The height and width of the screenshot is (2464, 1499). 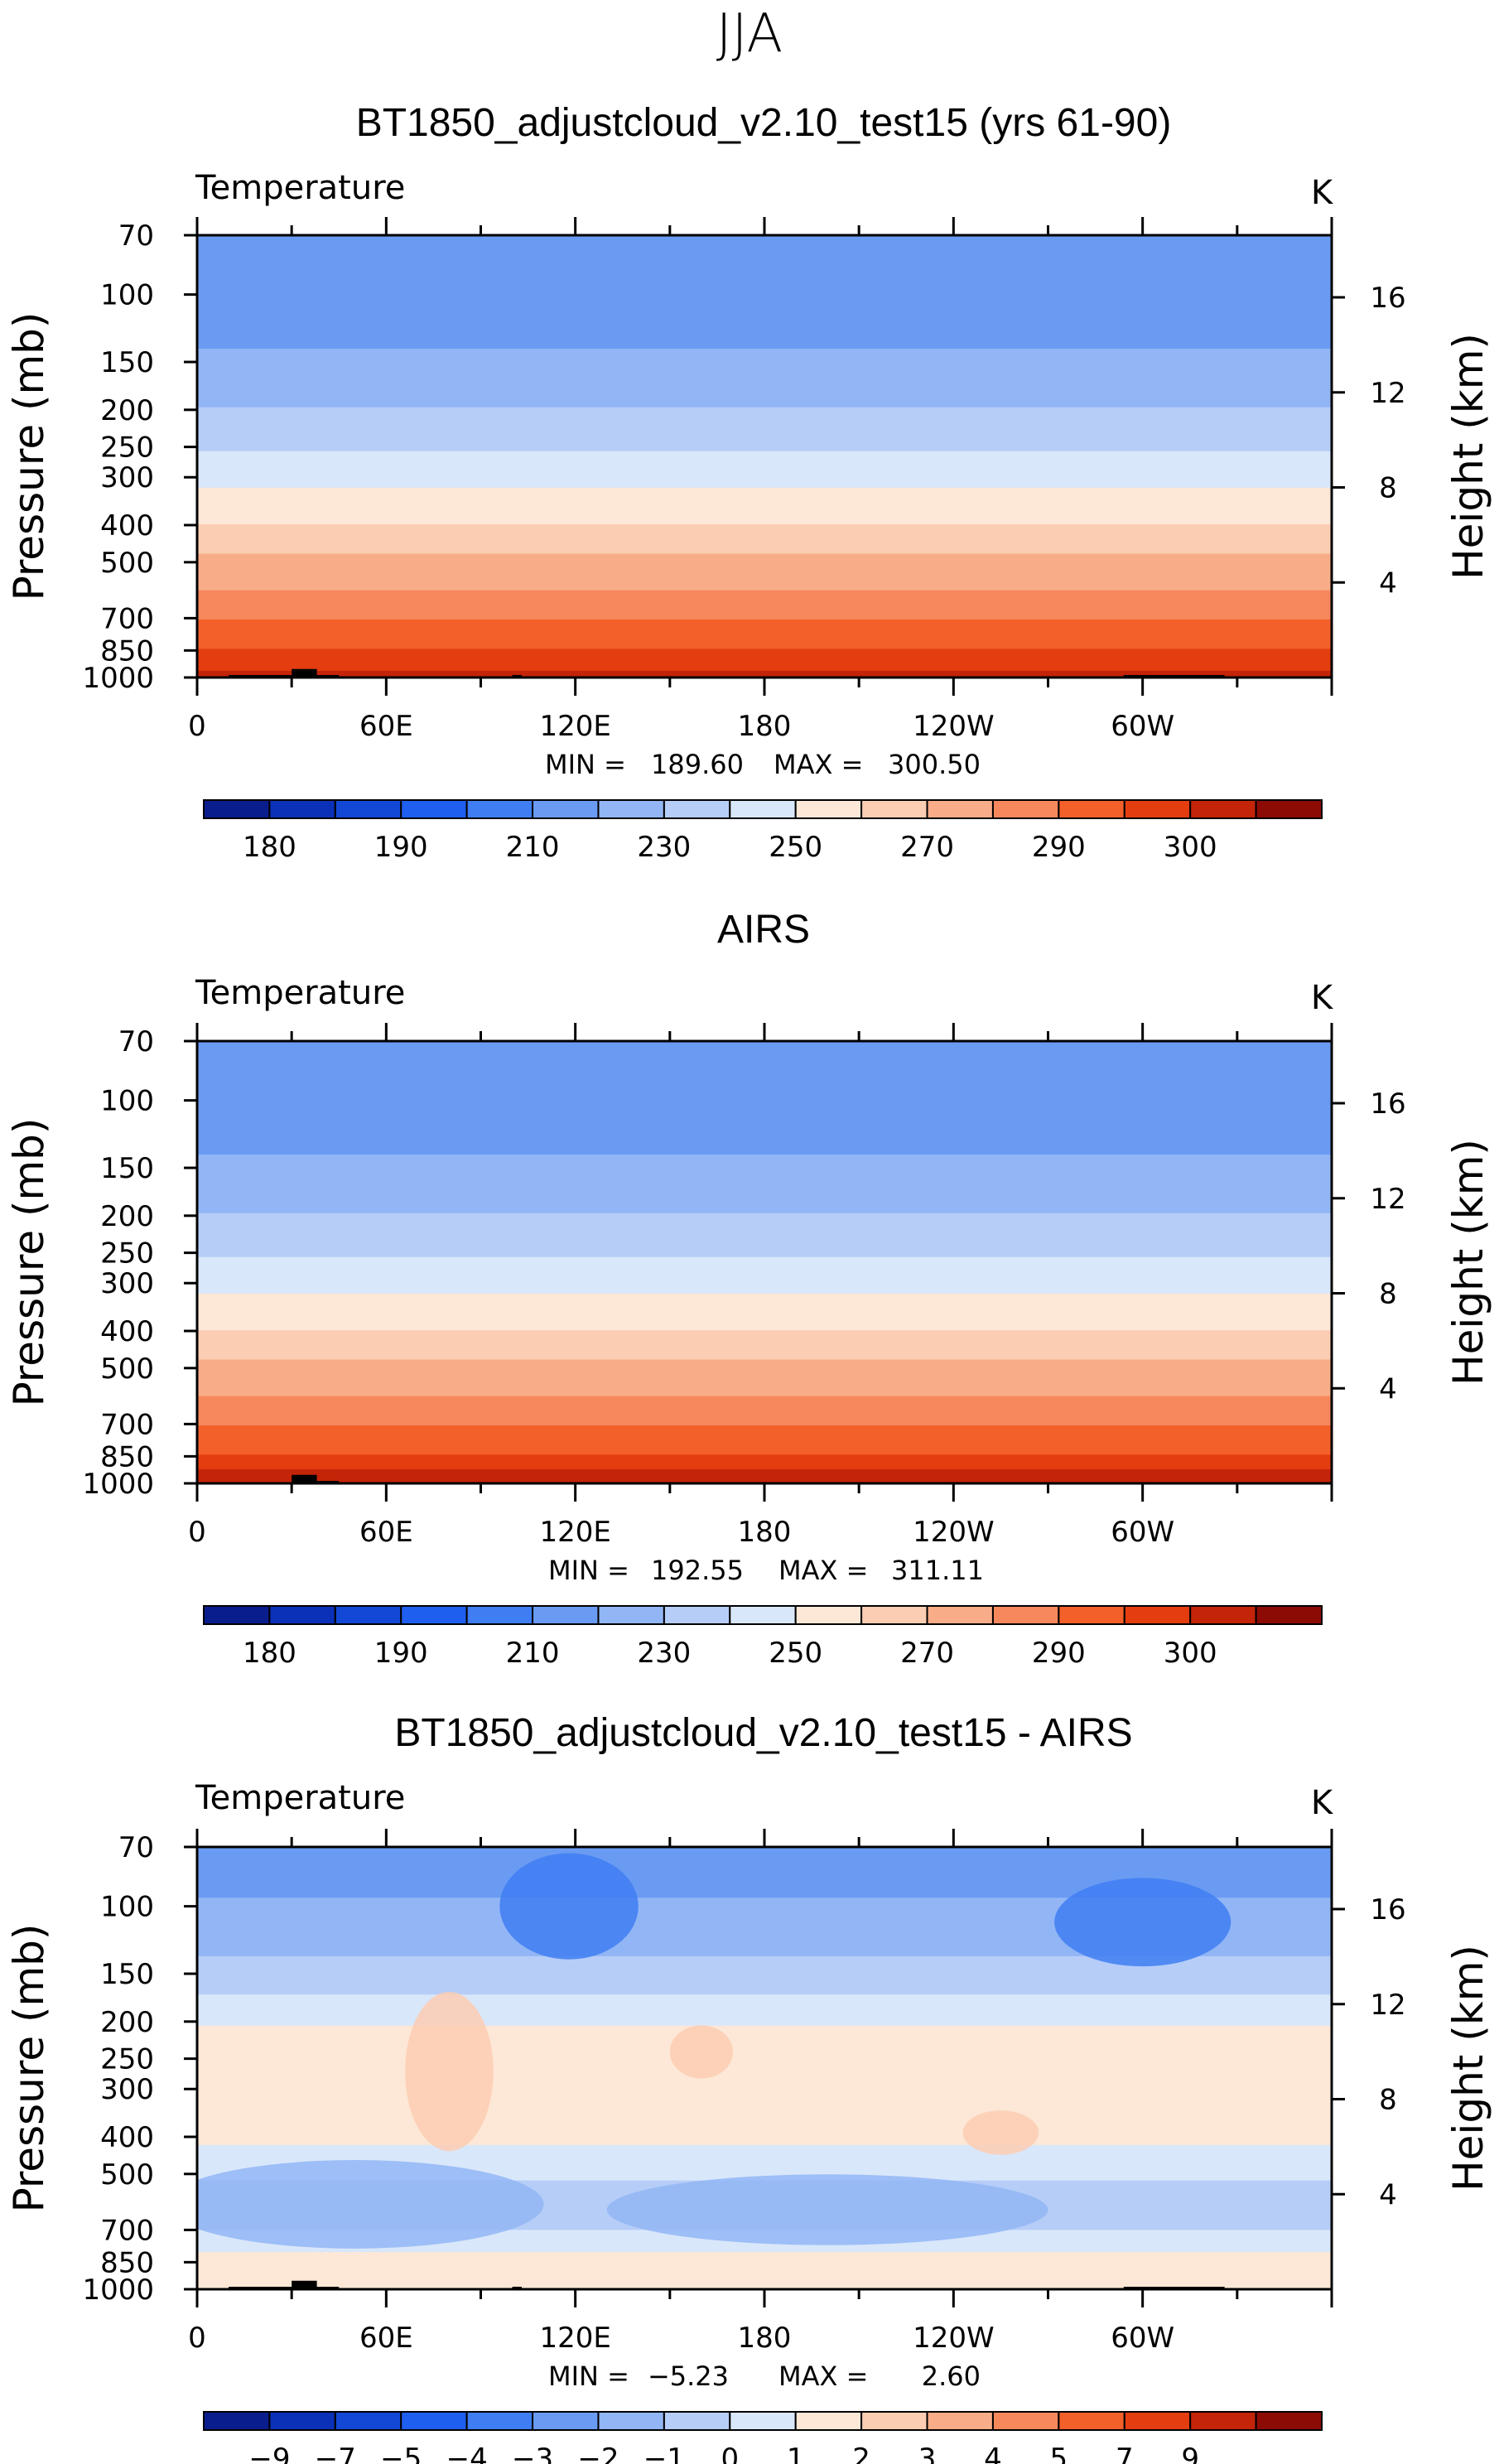 What do you see at coordinates (818, 764) in the screenshot?
I see `max-label: MAX =` at bounding box center [818, 764].